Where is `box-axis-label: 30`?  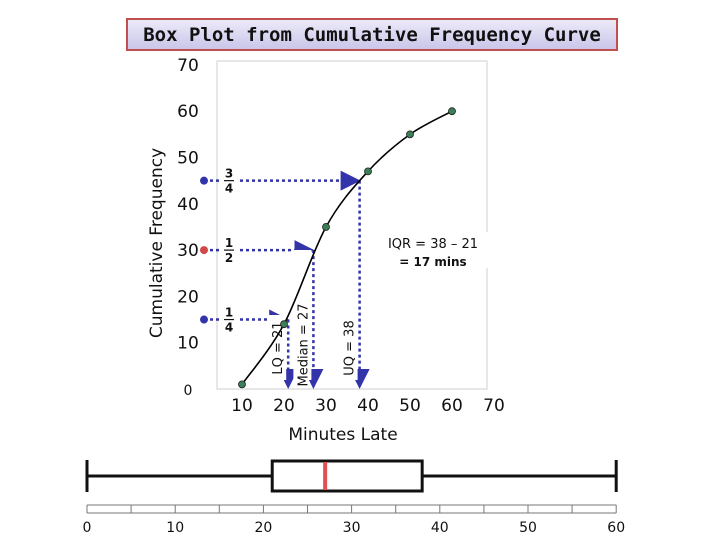 box-axis-label: 30 is located at coordinates (352, 528).